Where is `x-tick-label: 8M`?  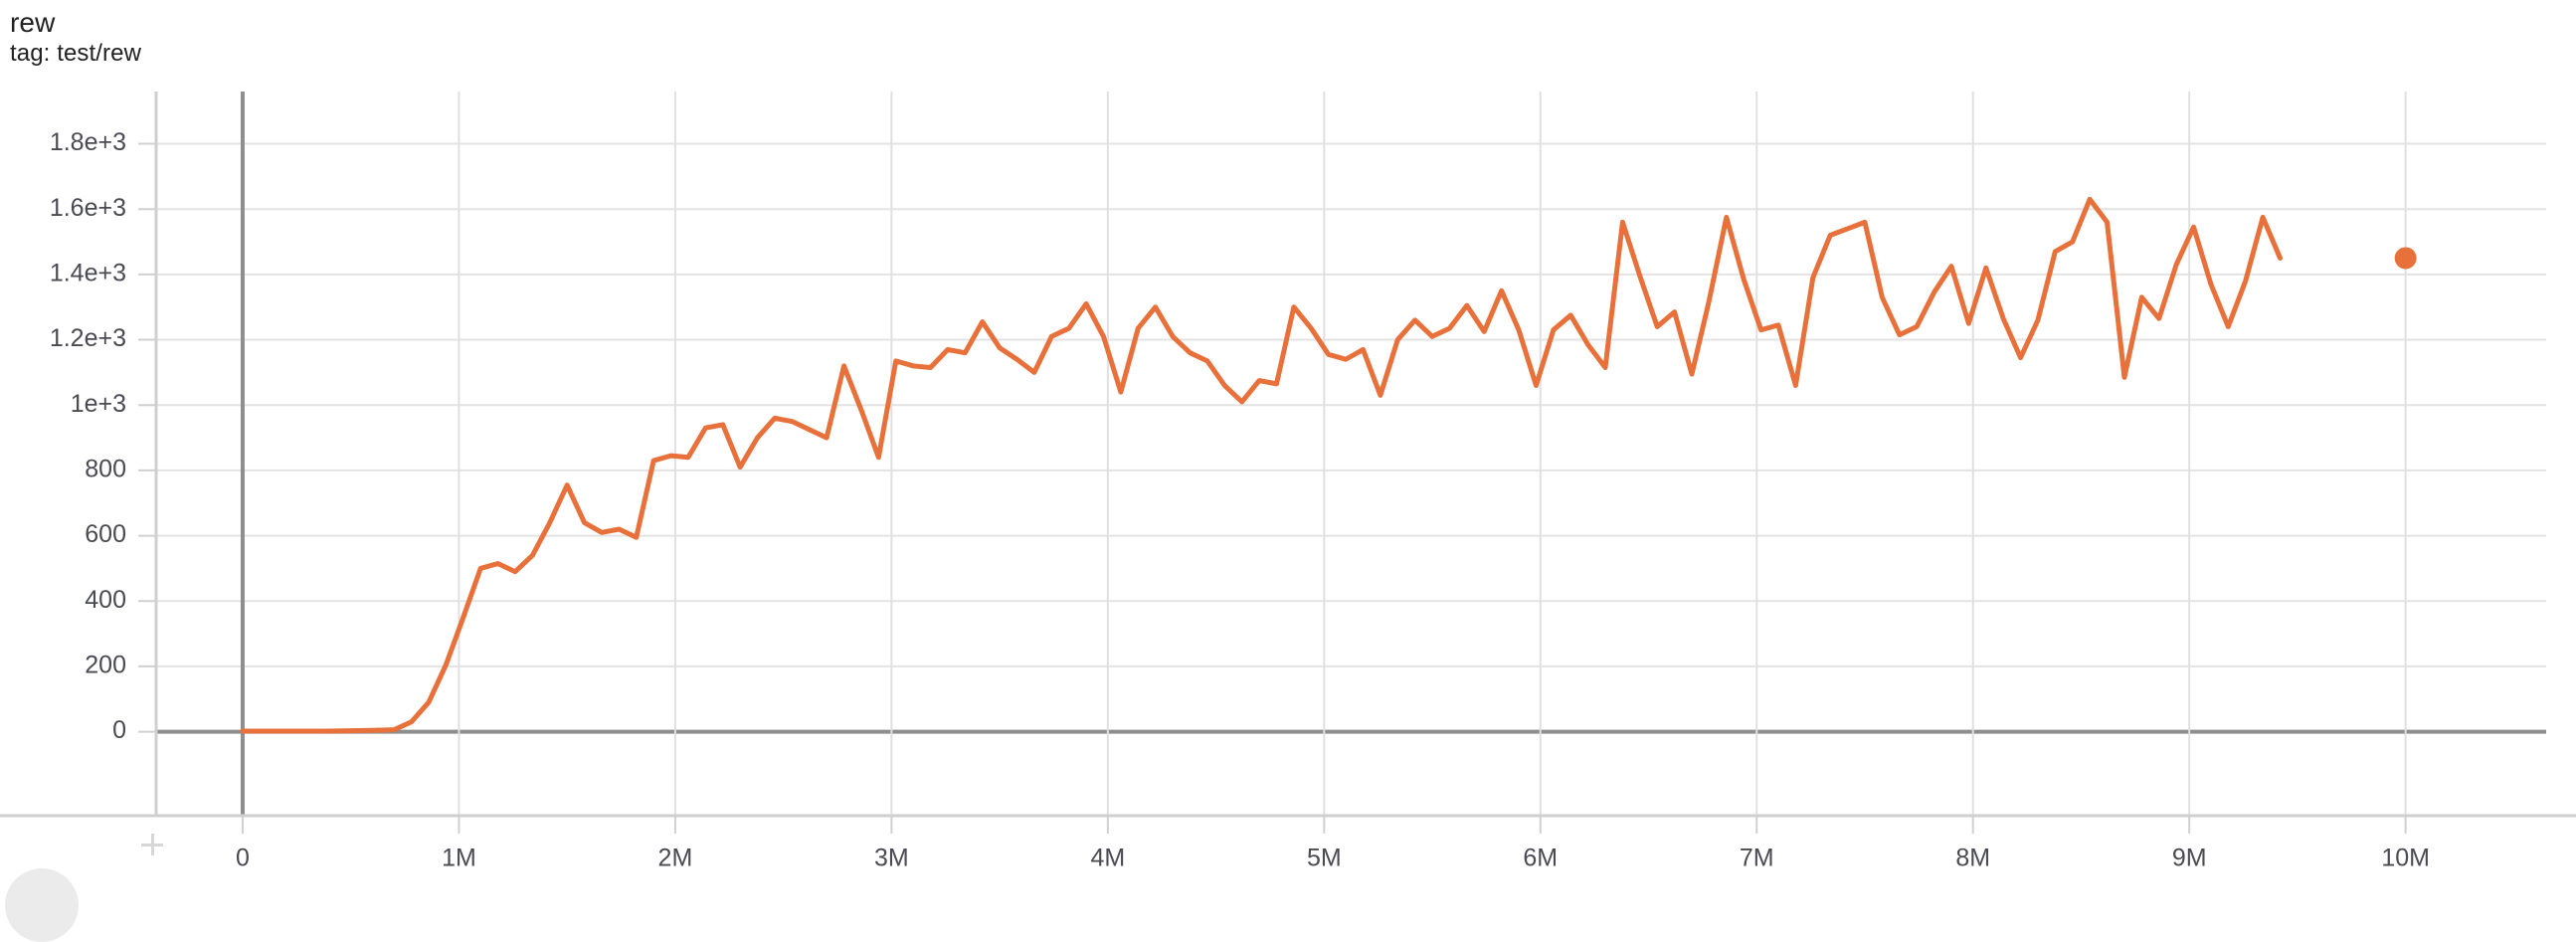
x-tick-label: 8M is located at coordinates (1972, 859).